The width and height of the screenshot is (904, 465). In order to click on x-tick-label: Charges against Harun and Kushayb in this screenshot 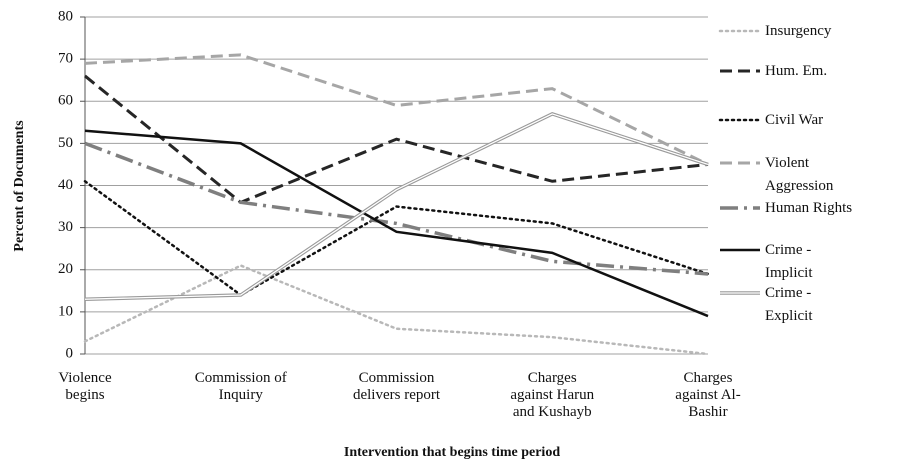, I will do `click(552, 395)`.